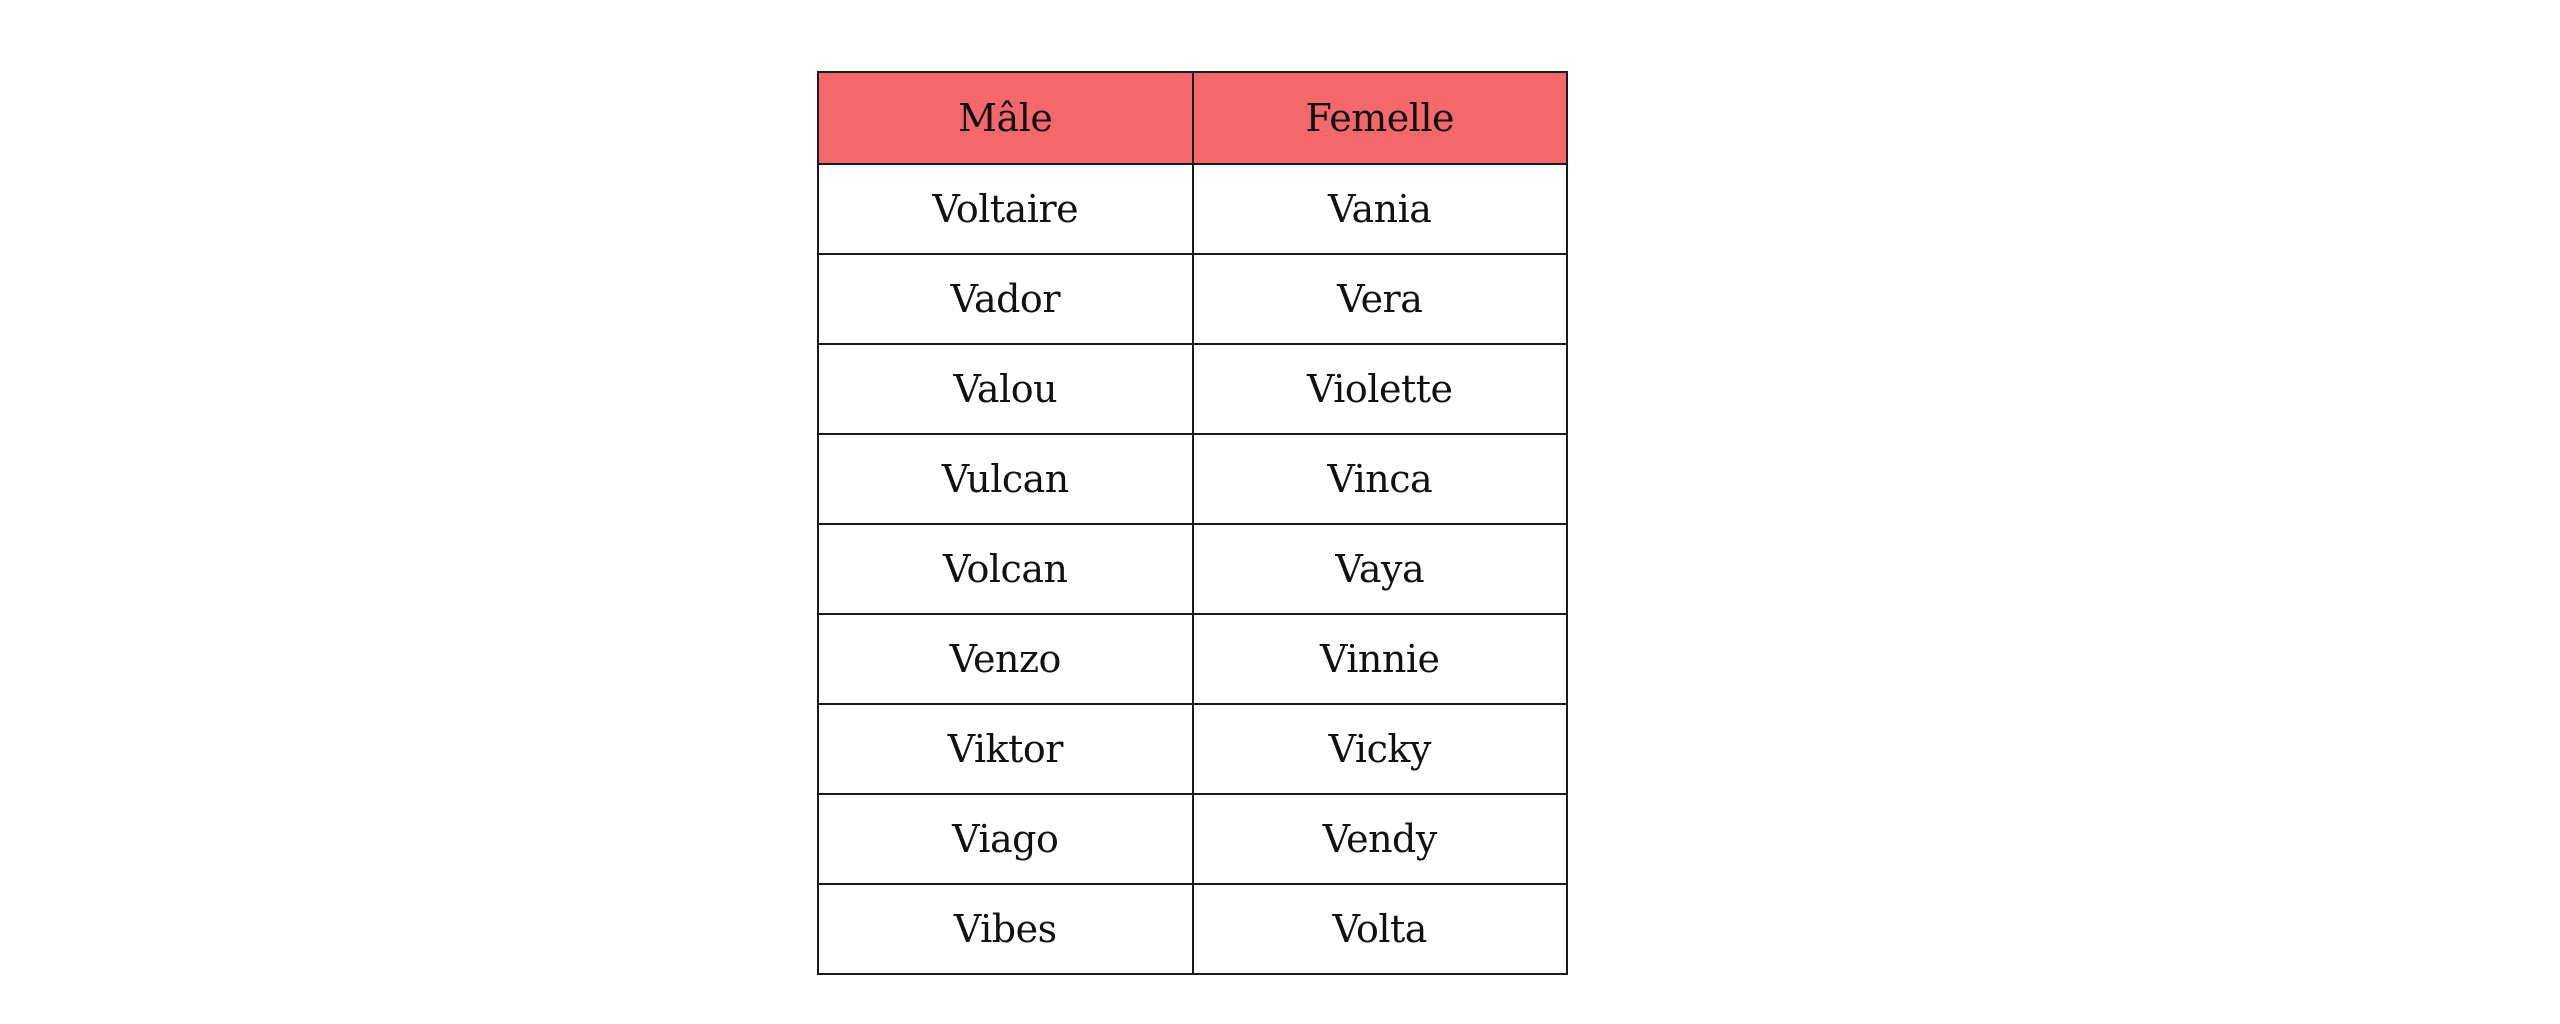 The image size is (2560, 1024). I want to click on male-name-cell: Voltaire, so click(1005, 209).